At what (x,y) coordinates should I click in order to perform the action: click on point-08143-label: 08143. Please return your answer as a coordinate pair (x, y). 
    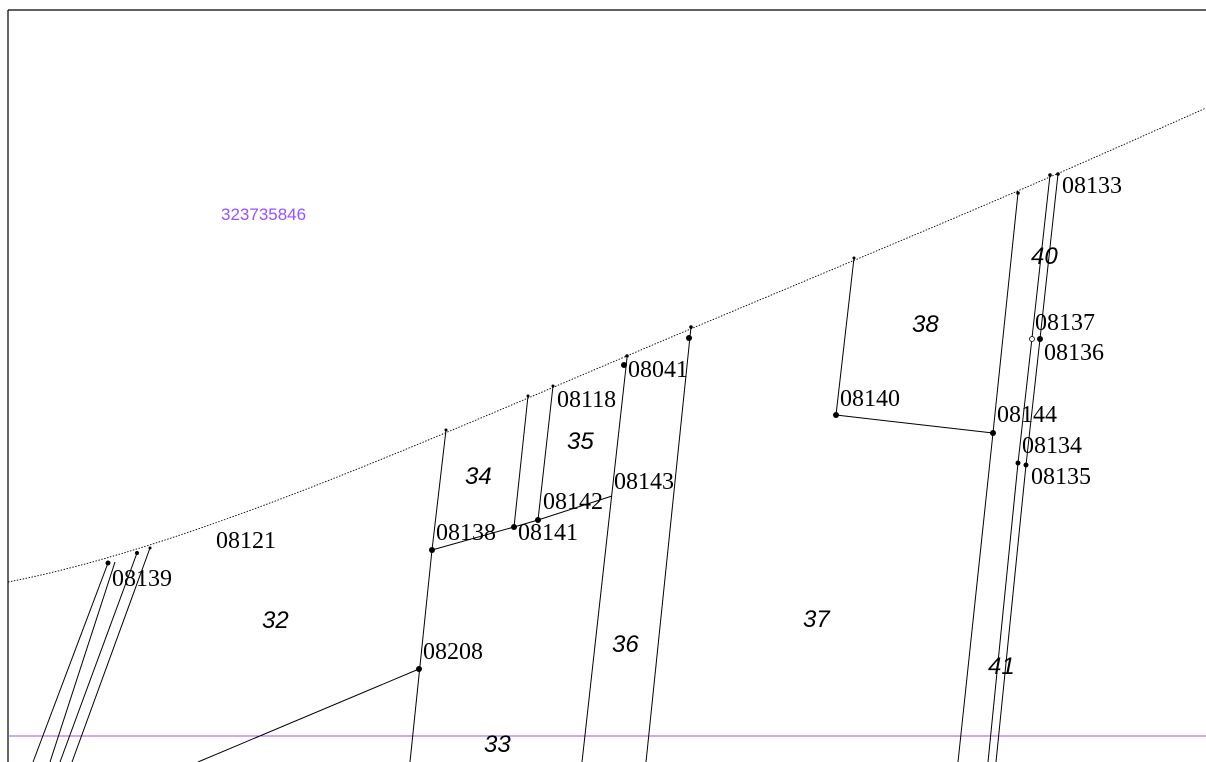
    Looking at the image, I should click on (644, 482).